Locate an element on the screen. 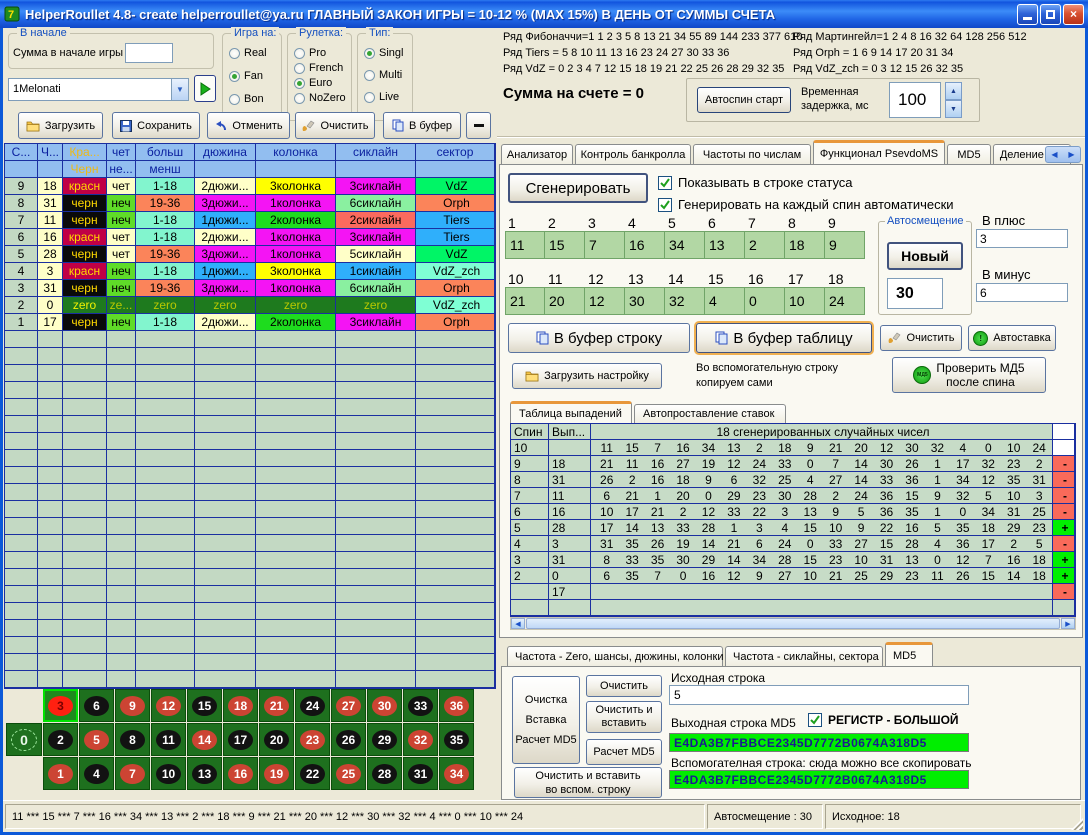 This screenshot has height=835, width=1088. board-cell: 10 is located at coordinates (168, 773).